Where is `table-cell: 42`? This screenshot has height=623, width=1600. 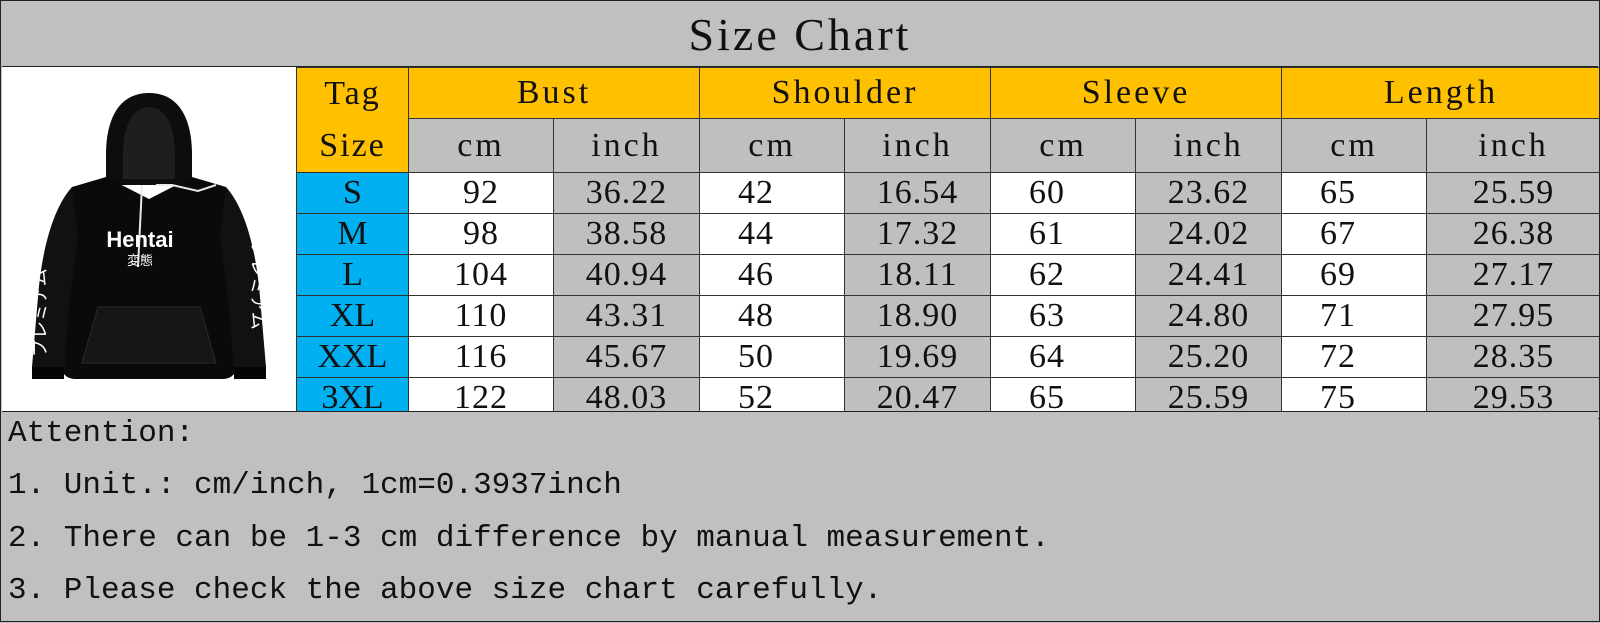 table-cell: 42 is located at coordinates (772, 193).